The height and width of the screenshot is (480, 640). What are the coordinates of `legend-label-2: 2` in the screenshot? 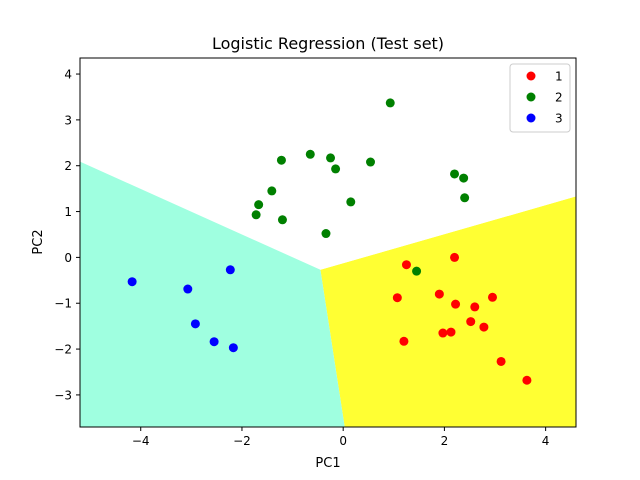 It's located at (559, 98).